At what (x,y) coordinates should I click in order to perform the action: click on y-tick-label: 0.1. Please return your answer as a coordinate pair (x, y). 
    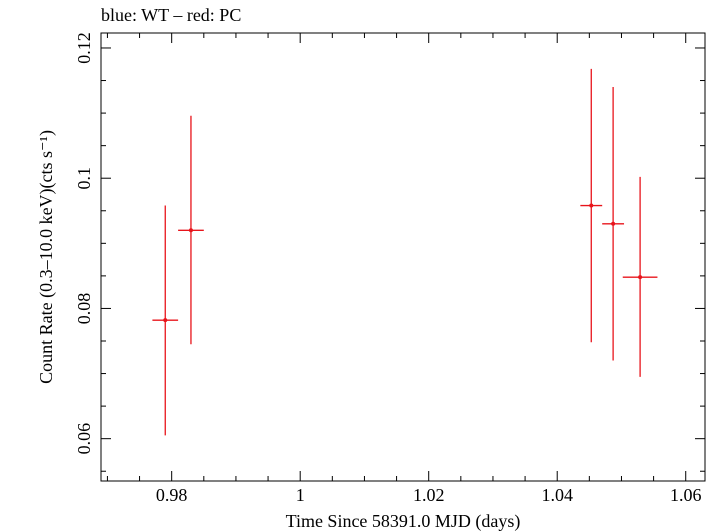
    Looking at the image, I should click on (84, 178).